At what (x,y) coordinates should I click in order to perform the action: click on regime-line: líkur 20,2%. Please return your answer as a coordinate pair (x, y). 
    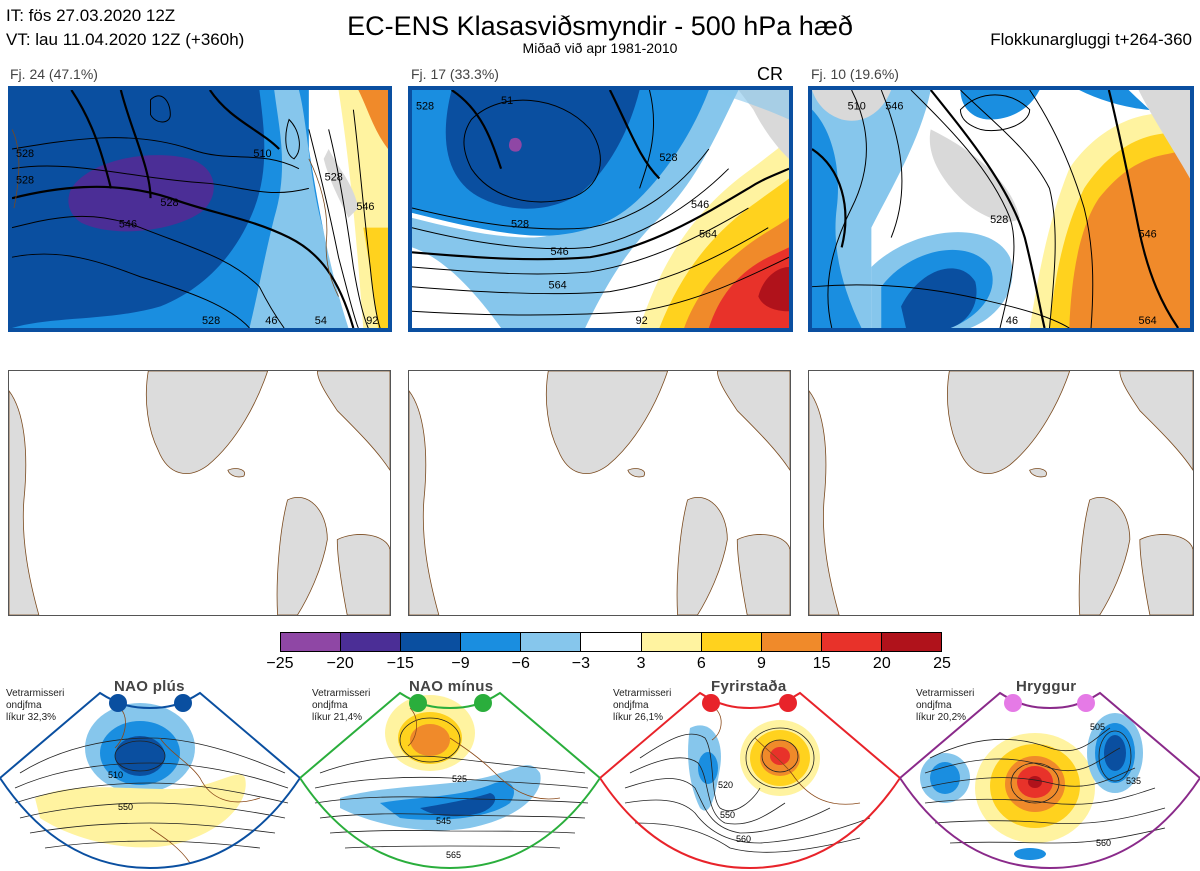
    Looking at the image, I should click on (941, 717).